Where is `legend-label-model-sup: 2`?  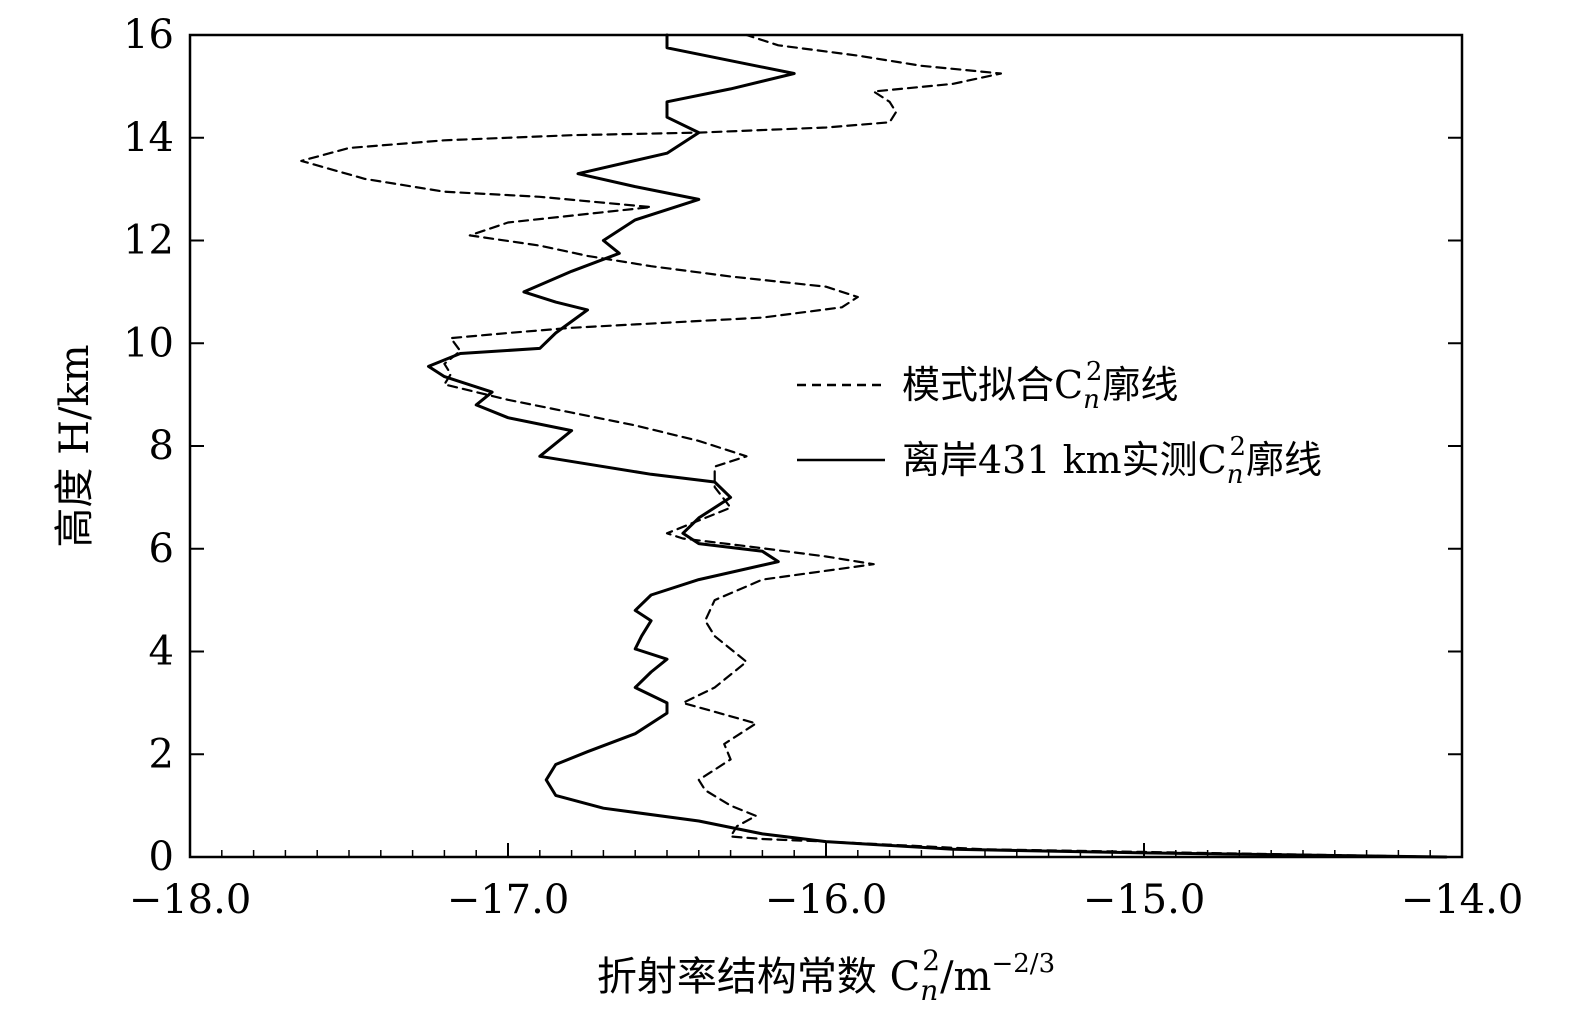 legend-label-model-sup: 2 is located at coordinates (1094, 372).